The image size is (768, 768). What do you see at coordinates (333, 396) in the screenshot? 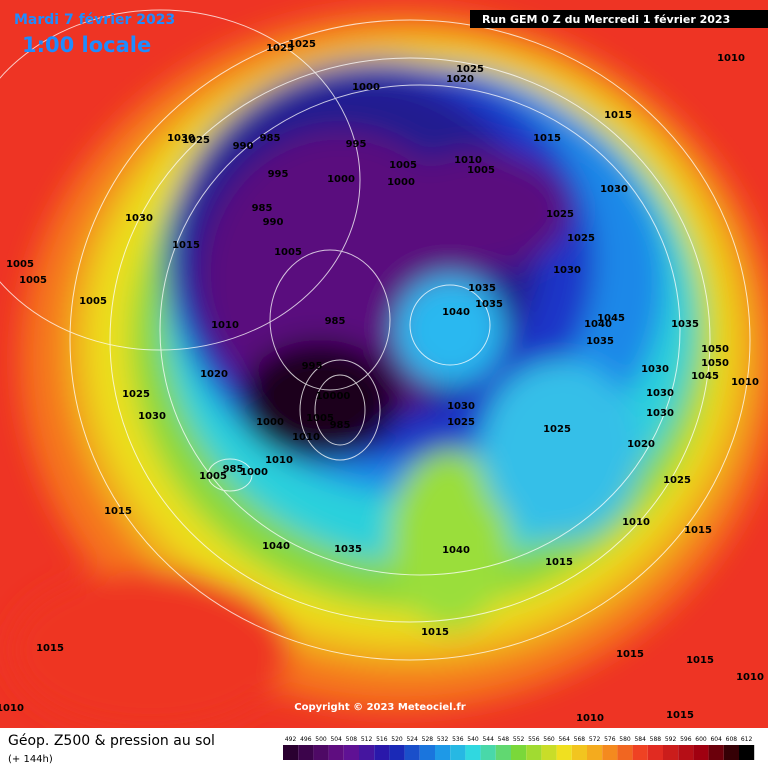
I see `isobar-label: 10000` at bounding box center [333, 396].